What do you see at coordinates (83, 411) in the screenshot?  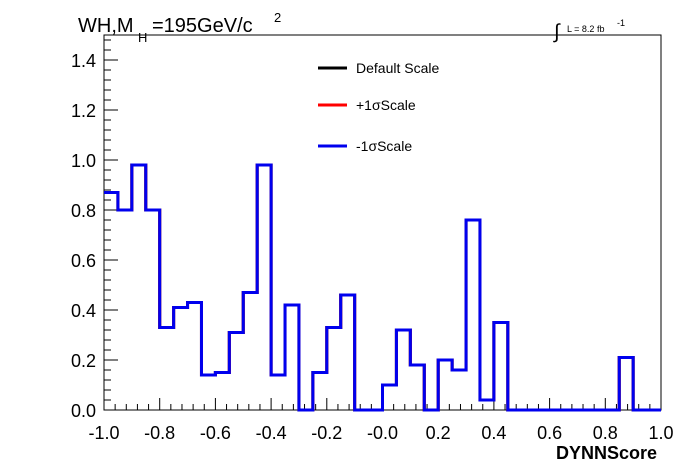 I see `y-tick-label: 0.0` at bounding box center [83, 411].